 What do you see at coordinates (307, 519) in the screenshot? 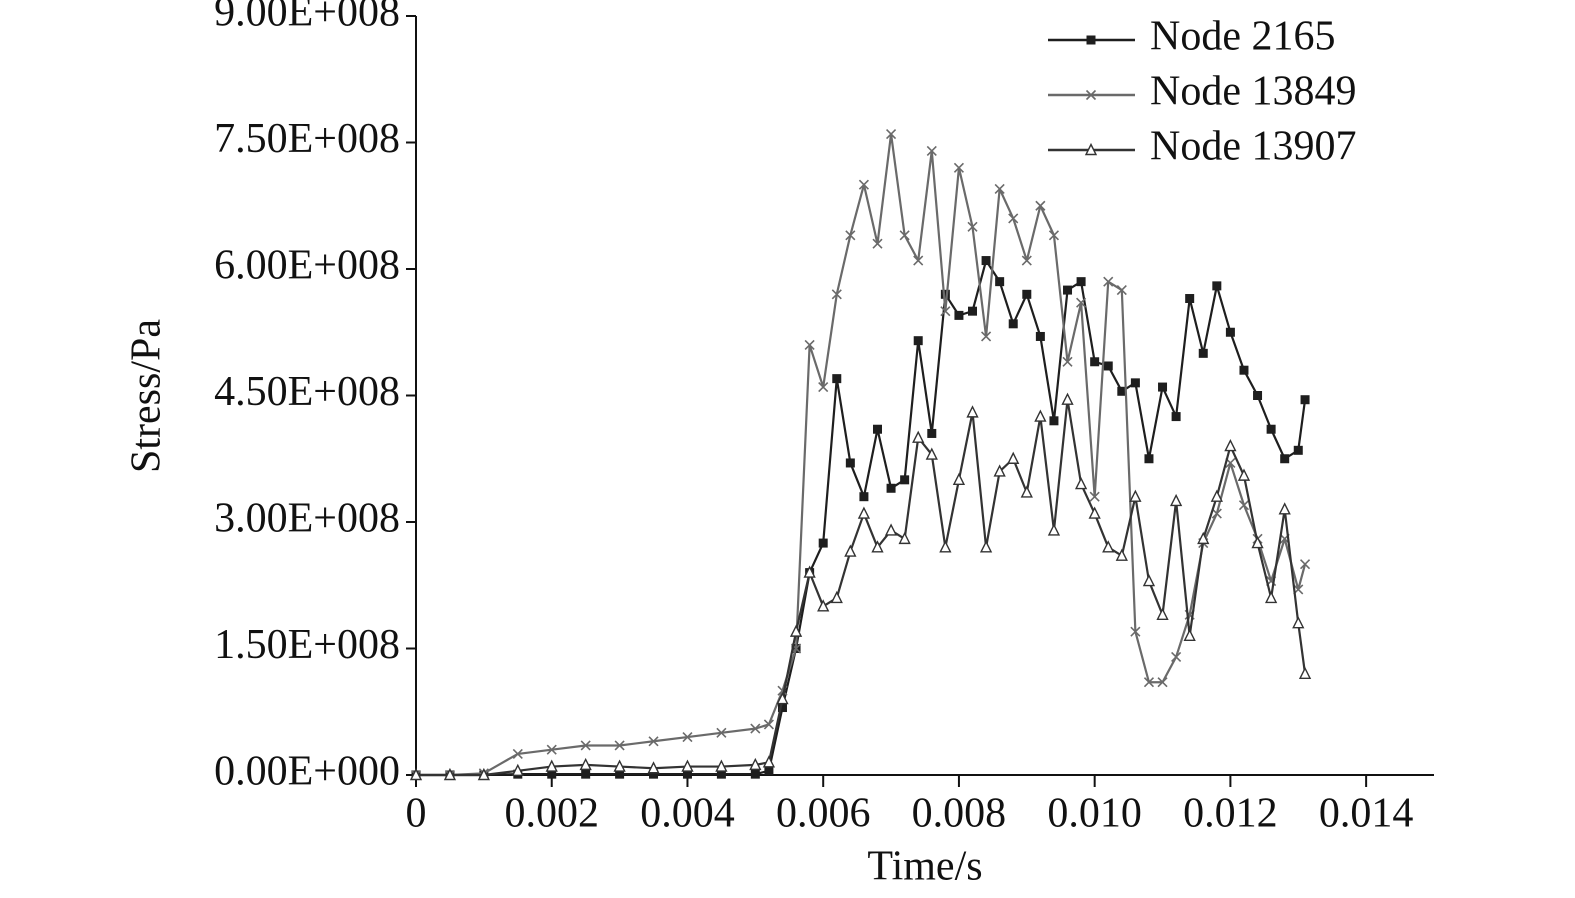
I see `y-tick-label: 3.00E+008` at bounding box center [307, 519].